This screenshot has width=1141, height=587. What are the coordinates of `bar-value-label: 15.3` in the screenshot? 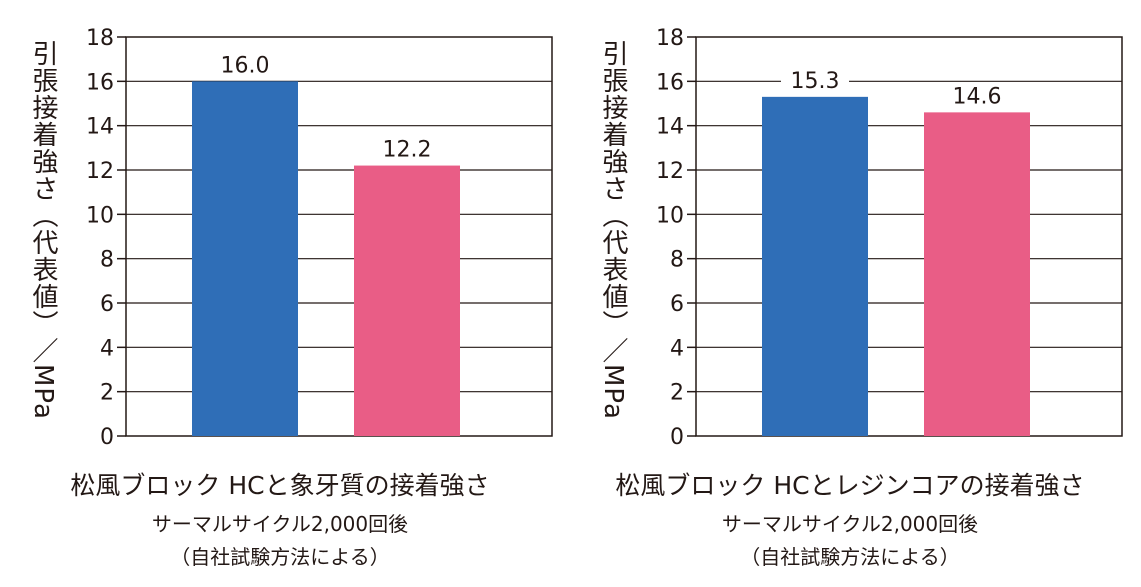 It's located at (815, 81).